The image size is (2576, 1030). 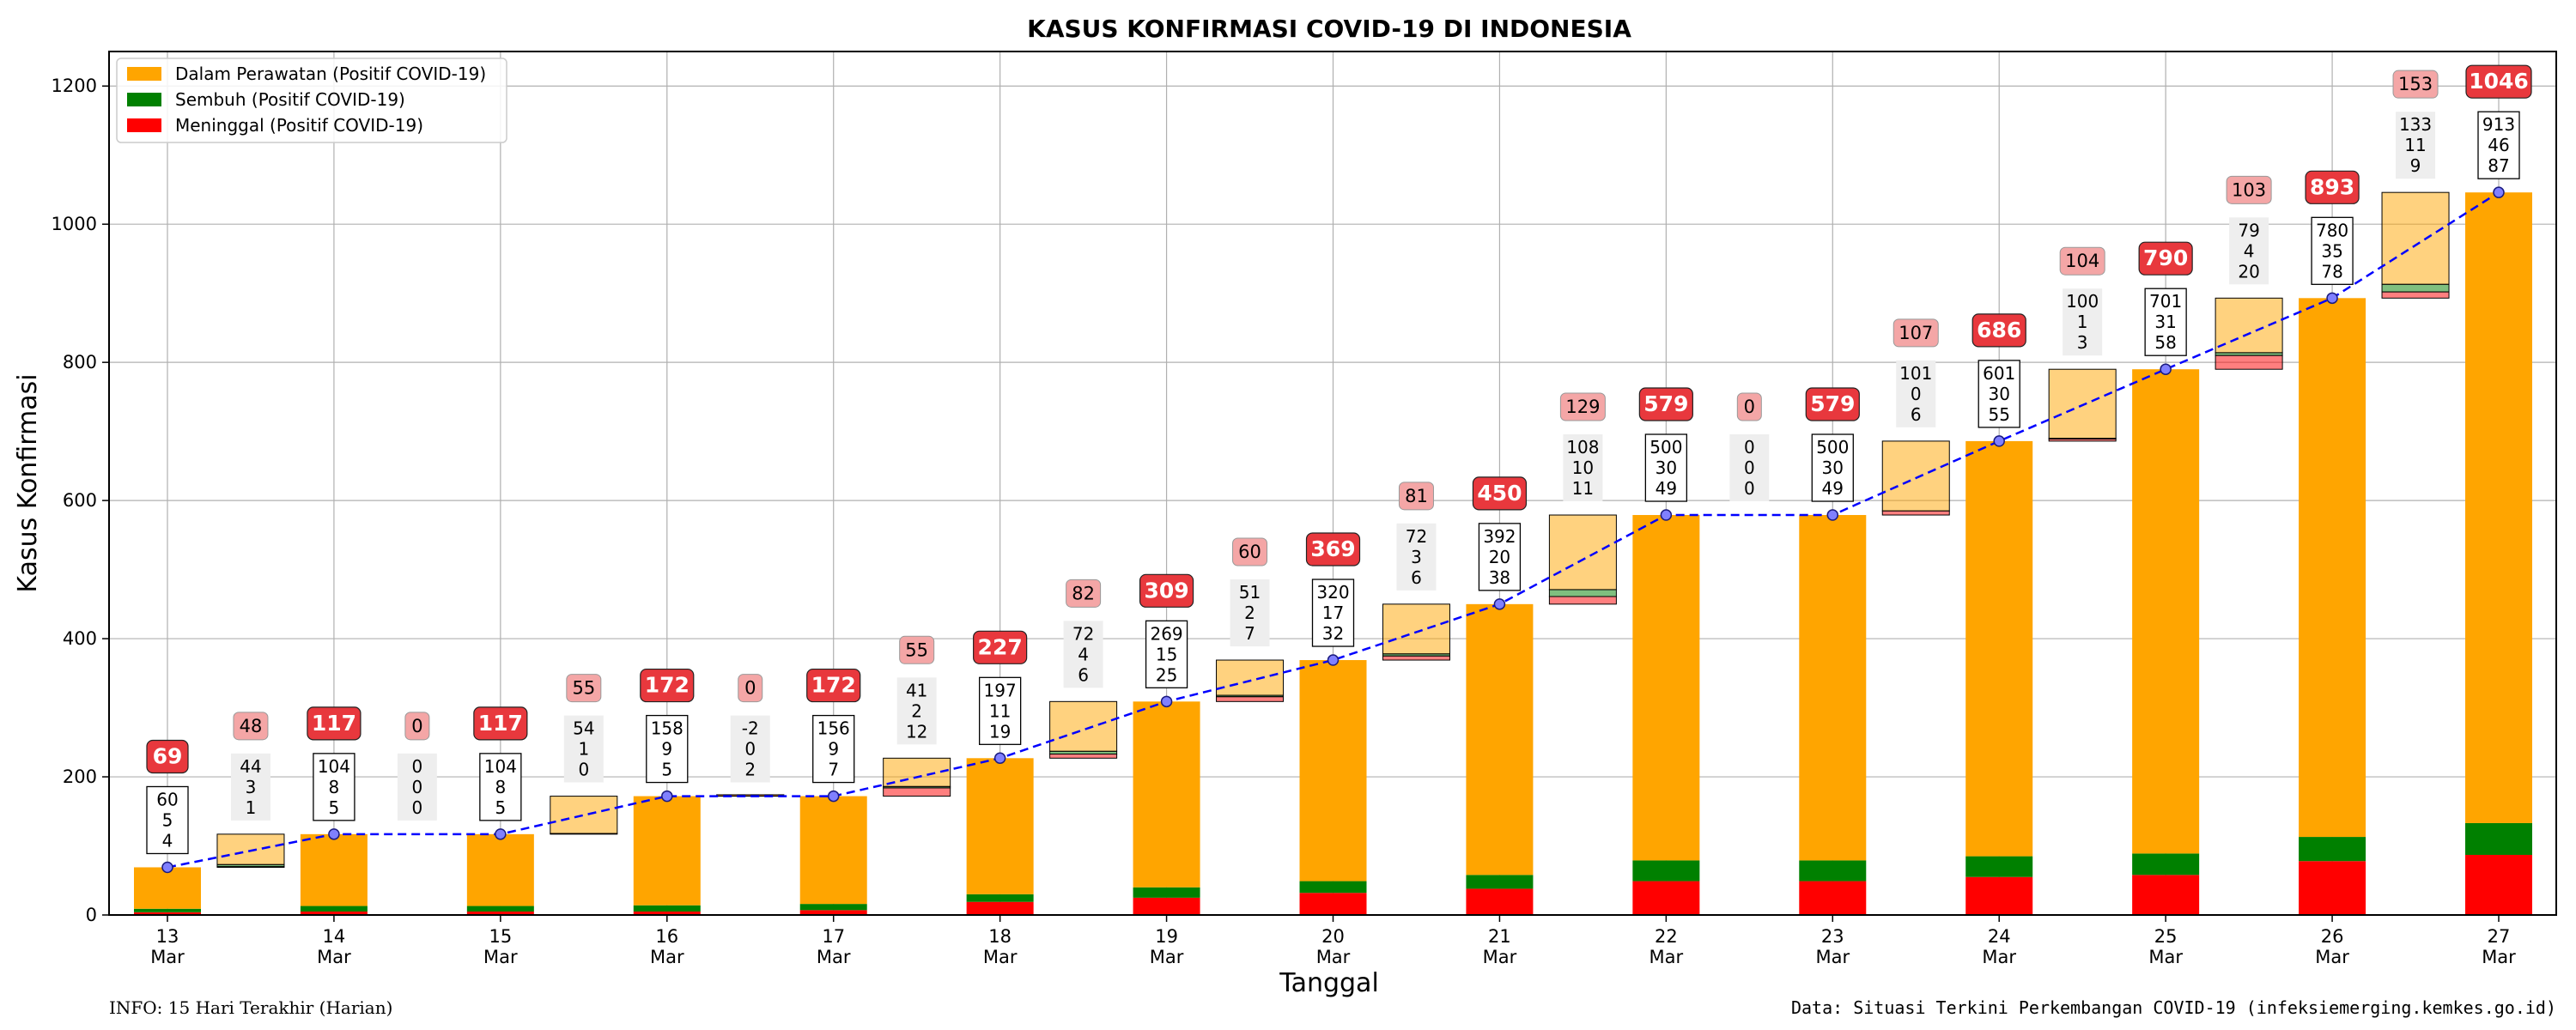 I want to click on y-tick-label: 600, so click(x=80, y=500).